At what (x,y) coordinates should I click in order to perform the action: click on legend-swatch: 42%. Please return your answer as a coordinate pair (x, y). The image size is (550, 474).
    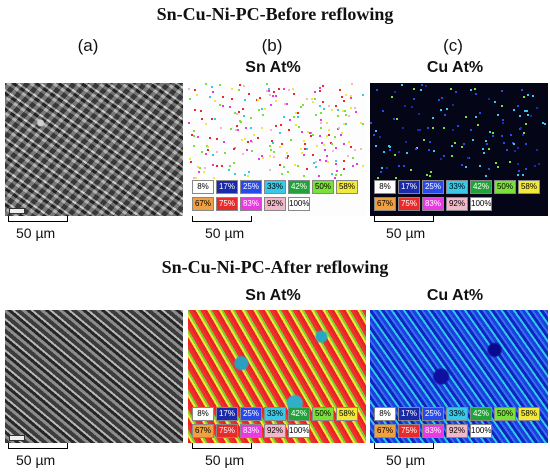
    Looking at the image, I should click on (481, 414).